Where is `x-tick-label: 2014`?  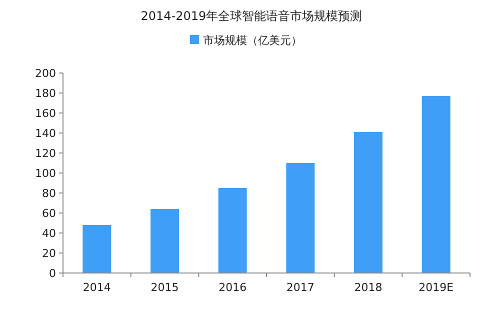
x-tick-label: 2014 is located at coordinates (96, 287).